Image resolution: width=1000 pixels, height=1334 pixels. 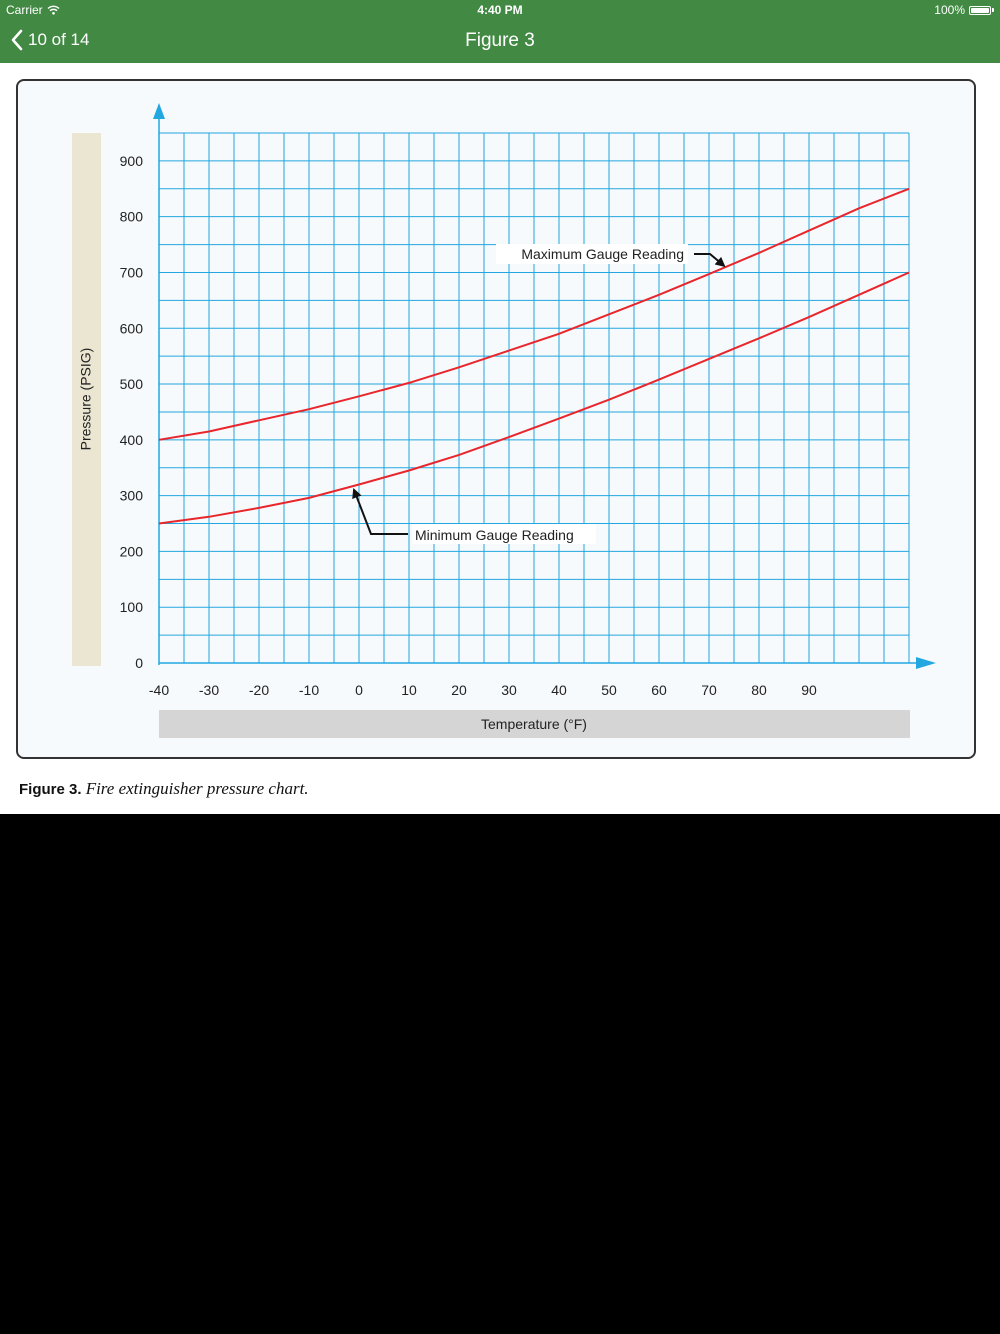 What do you see at coordinates (926, 663) in the screenshot?
I see `x-axis-arrow-icon` at bounding box center [926, 663].